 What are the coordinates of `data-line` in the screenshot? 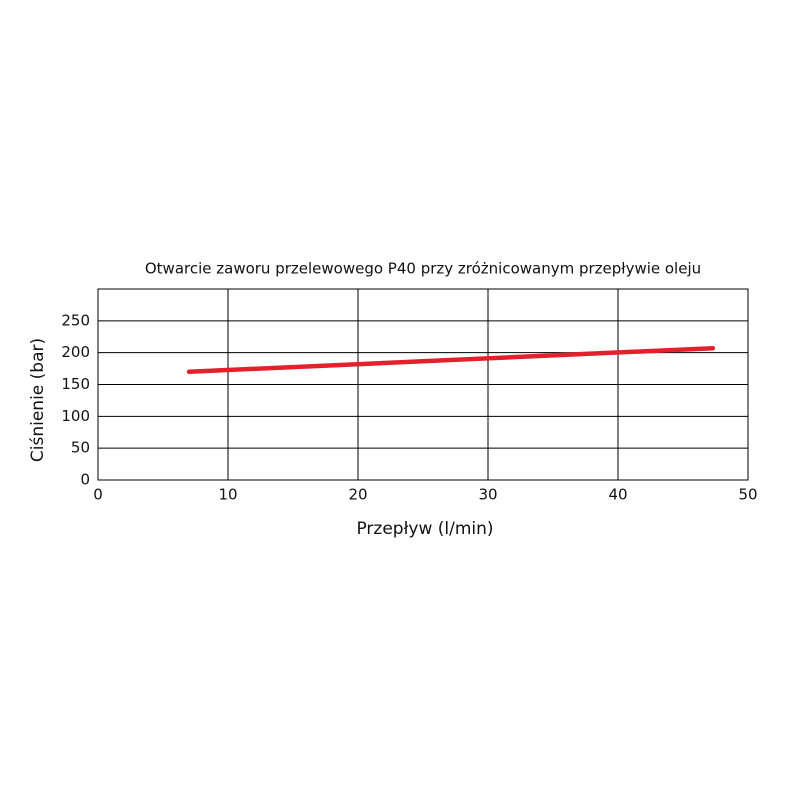 It's located at (451, 360).